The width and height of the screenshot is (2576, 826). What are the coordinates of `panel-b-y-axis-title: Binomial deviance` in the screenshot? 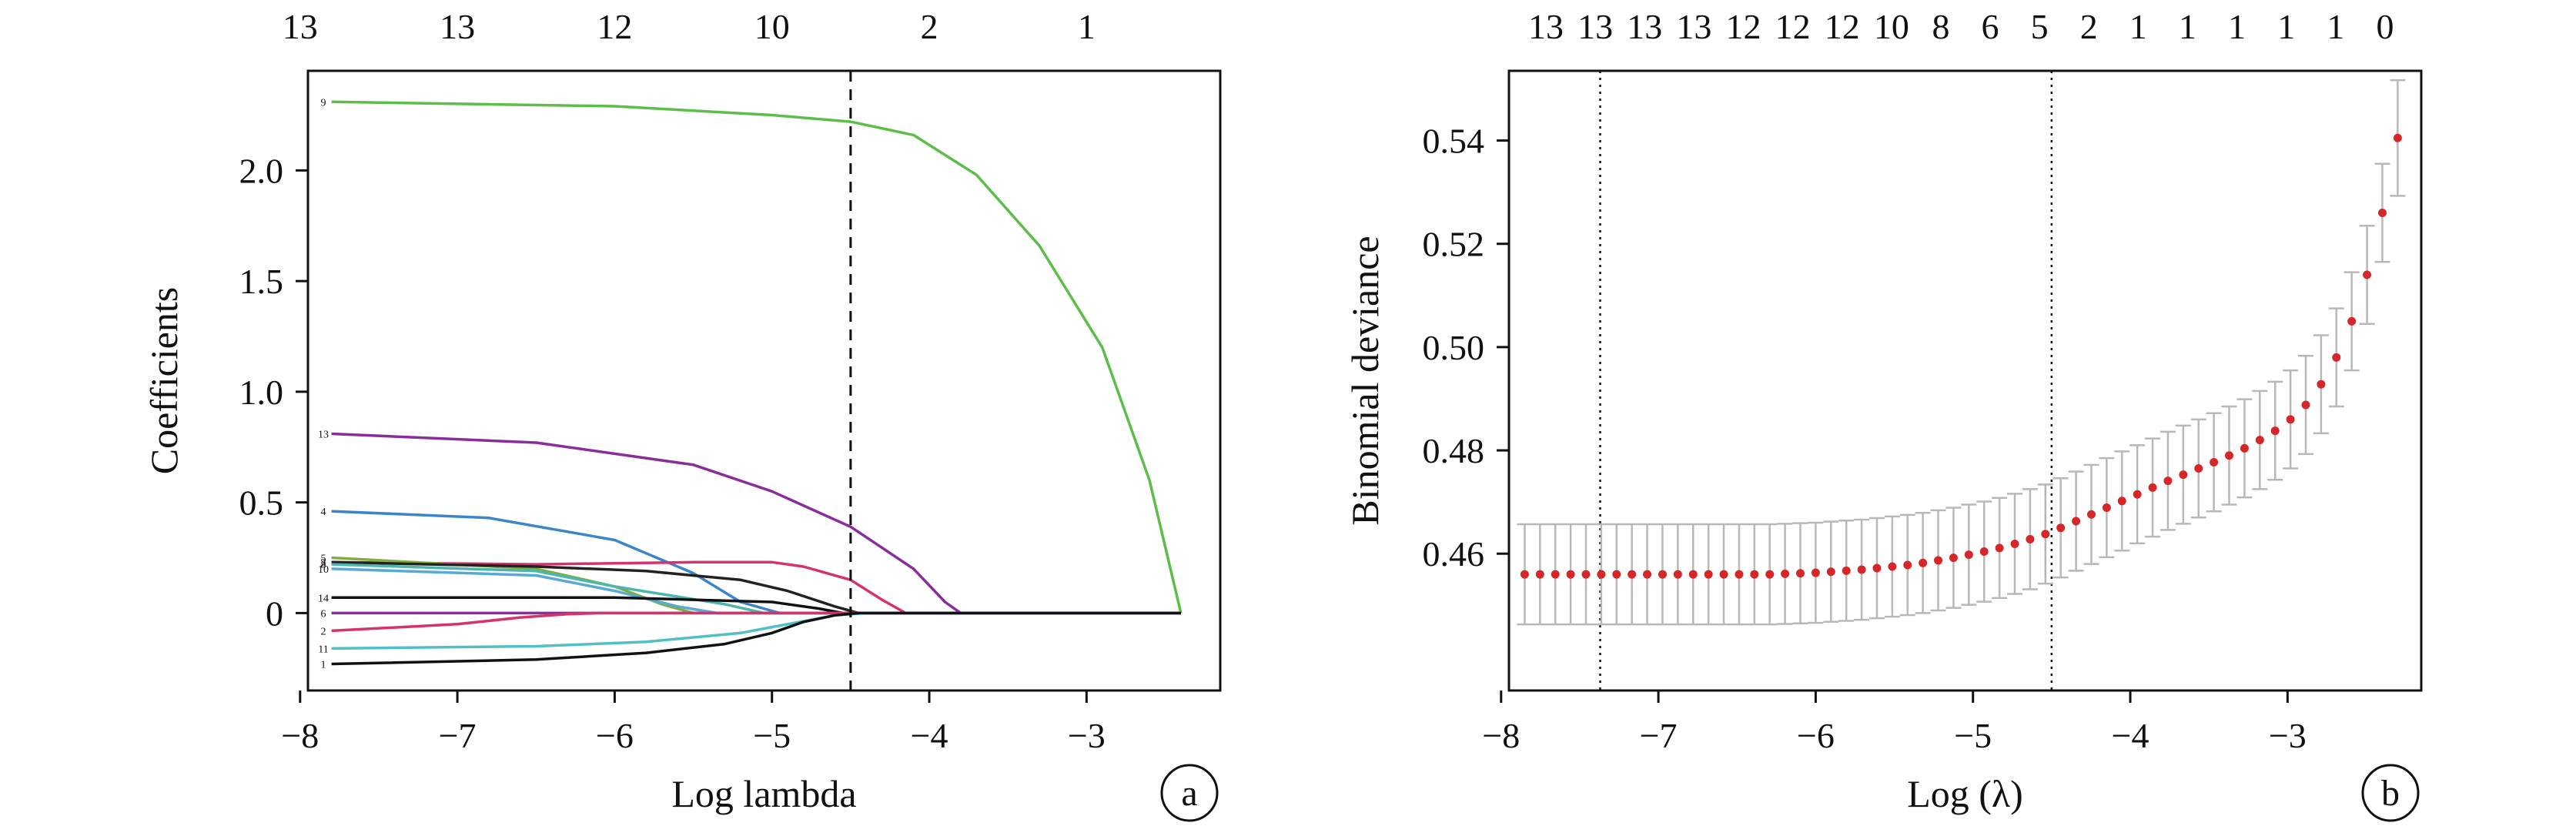 It's located at (1365, 380).